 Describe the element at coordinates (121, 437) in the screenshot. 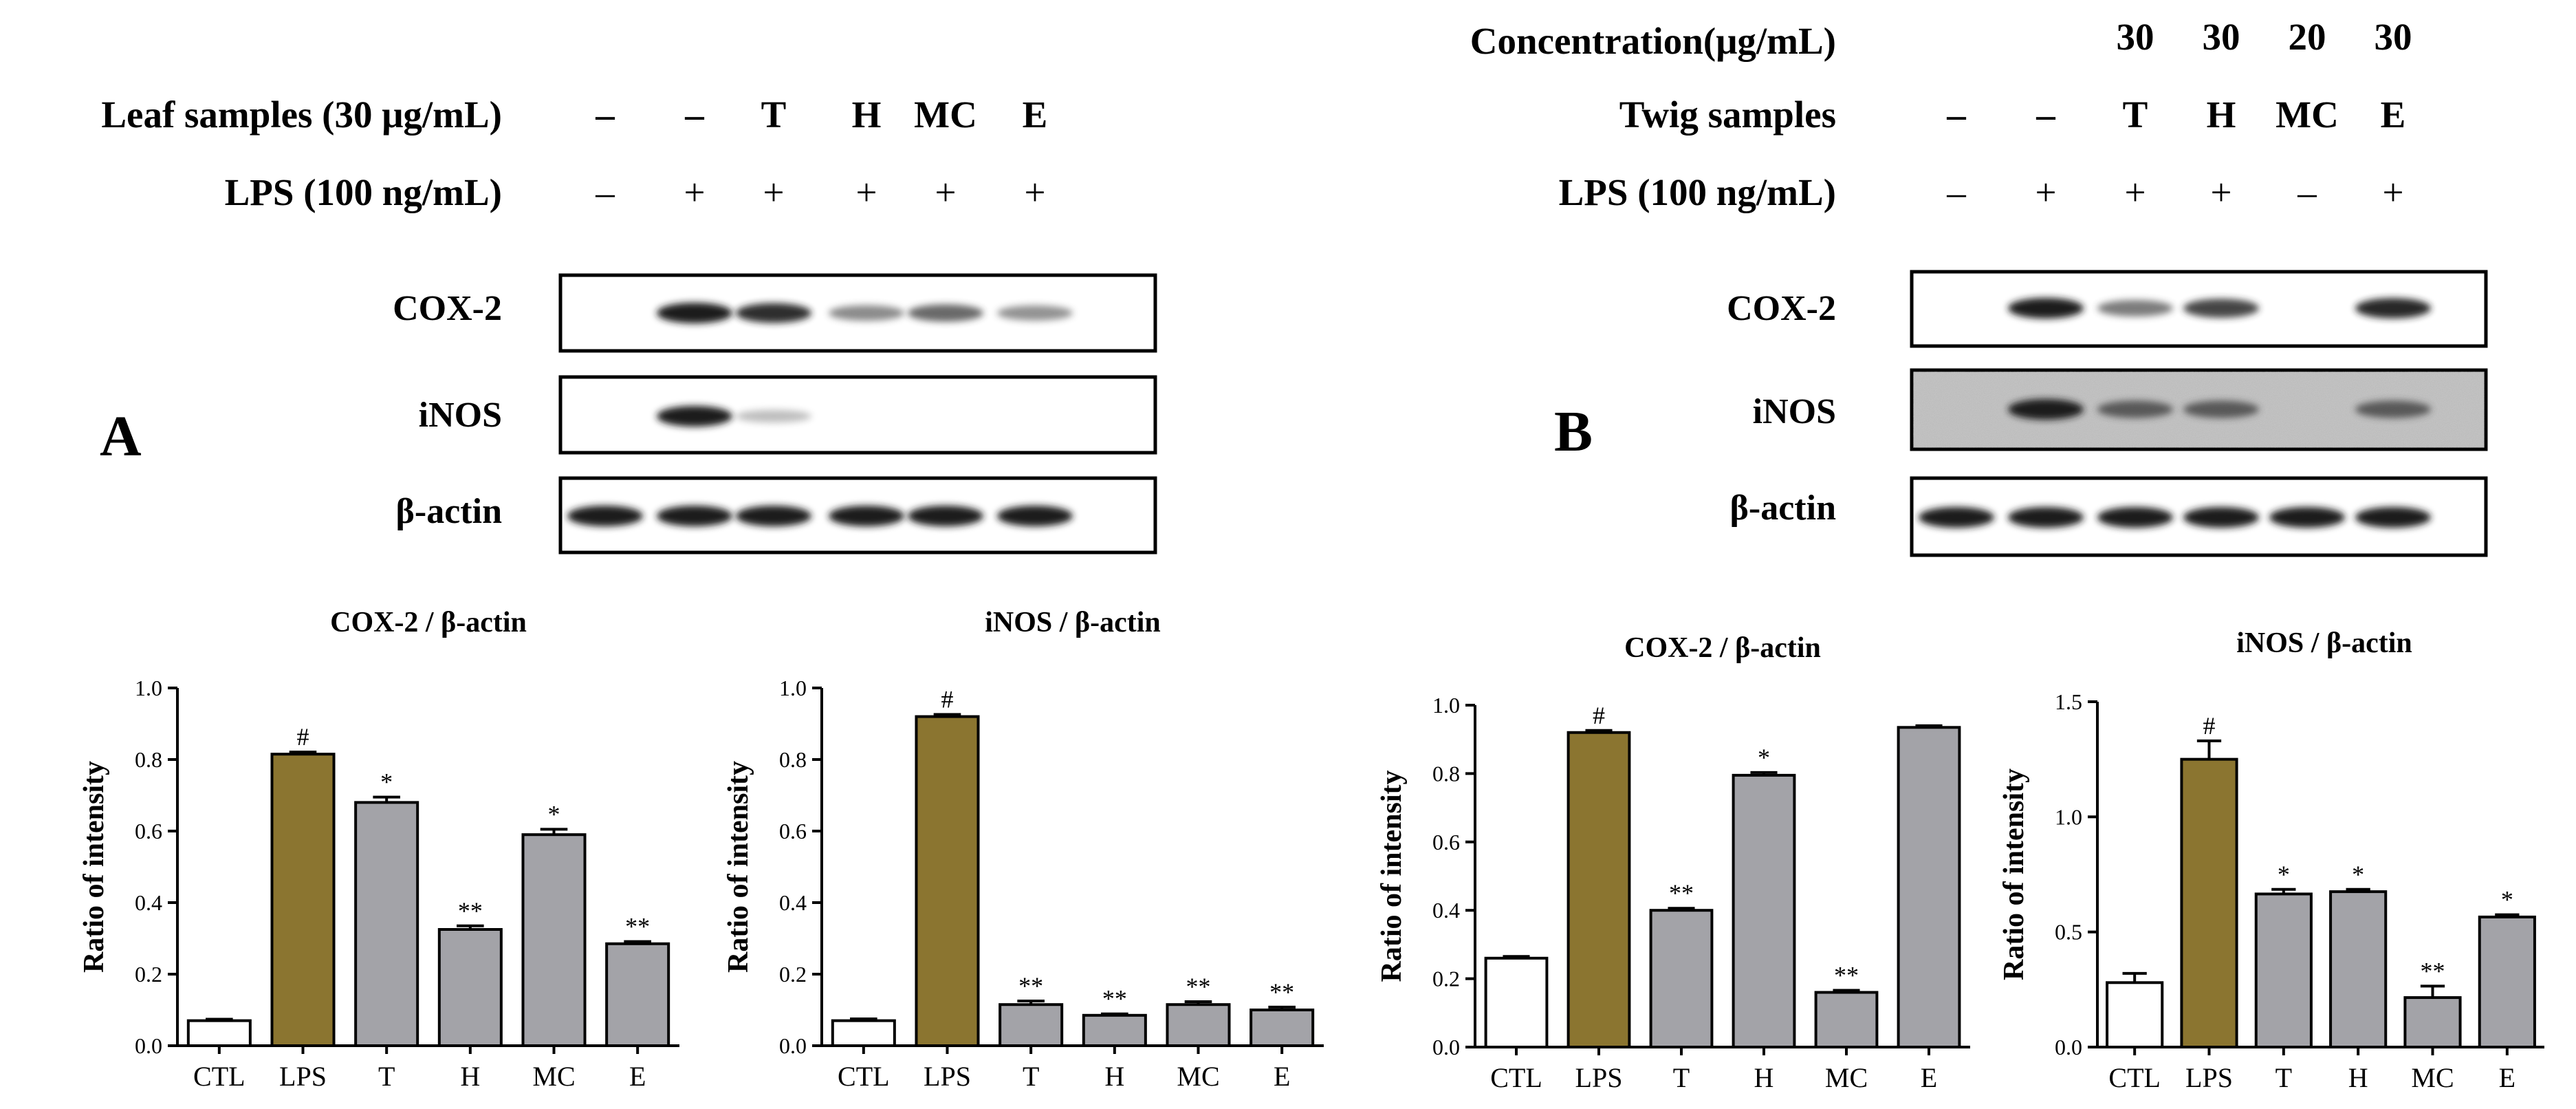

I see `panel-a-letter: A` at that location.